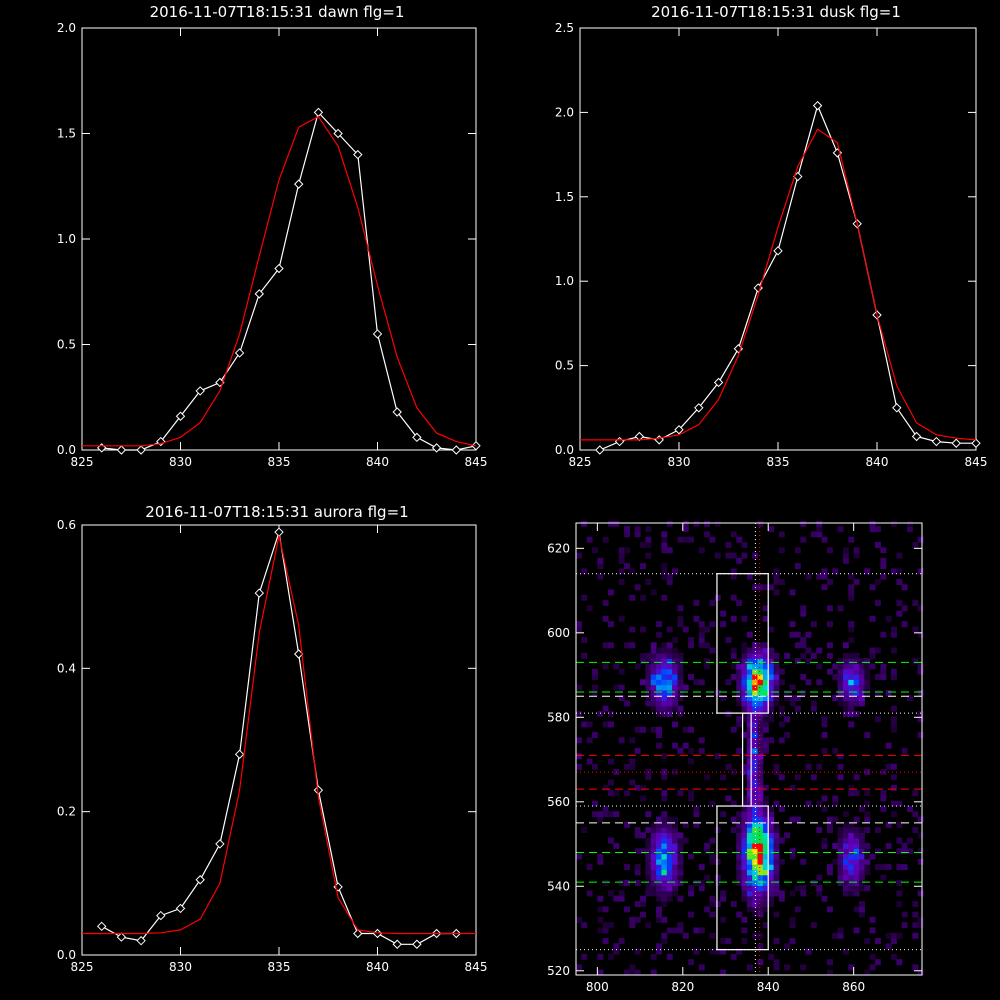  What do you see at coordinates (66, 525) in the screenshot?
I see `aurora-ytick-label: 0.6` at bounding box center [66, 525].